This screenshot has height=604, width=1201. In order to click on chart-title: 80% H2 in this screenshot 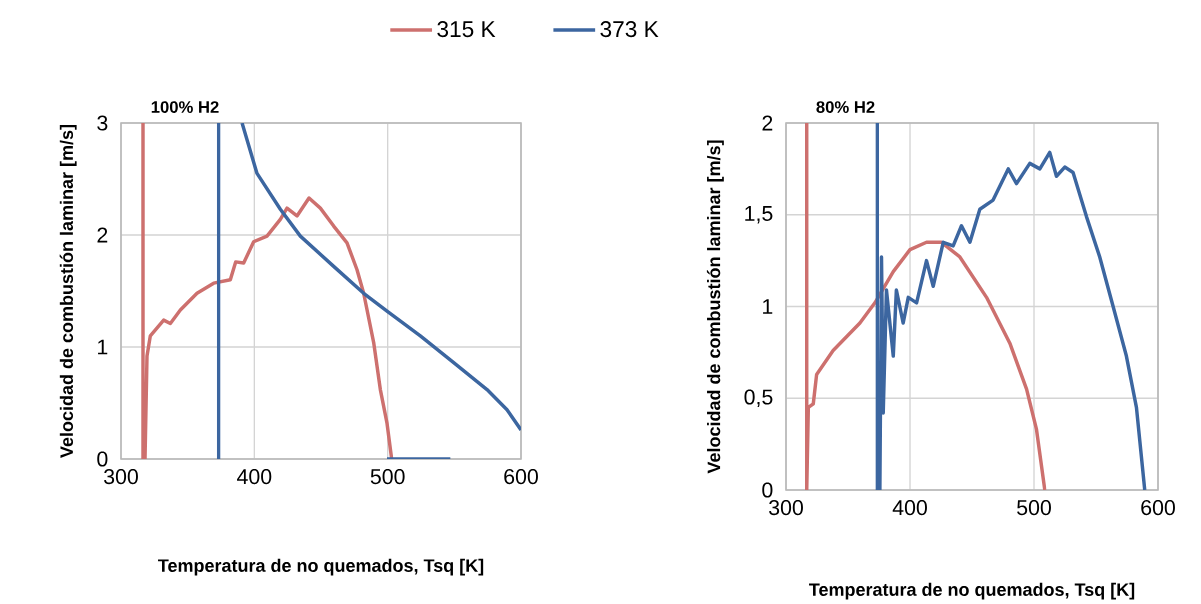, I will do `click(845, 107)`.